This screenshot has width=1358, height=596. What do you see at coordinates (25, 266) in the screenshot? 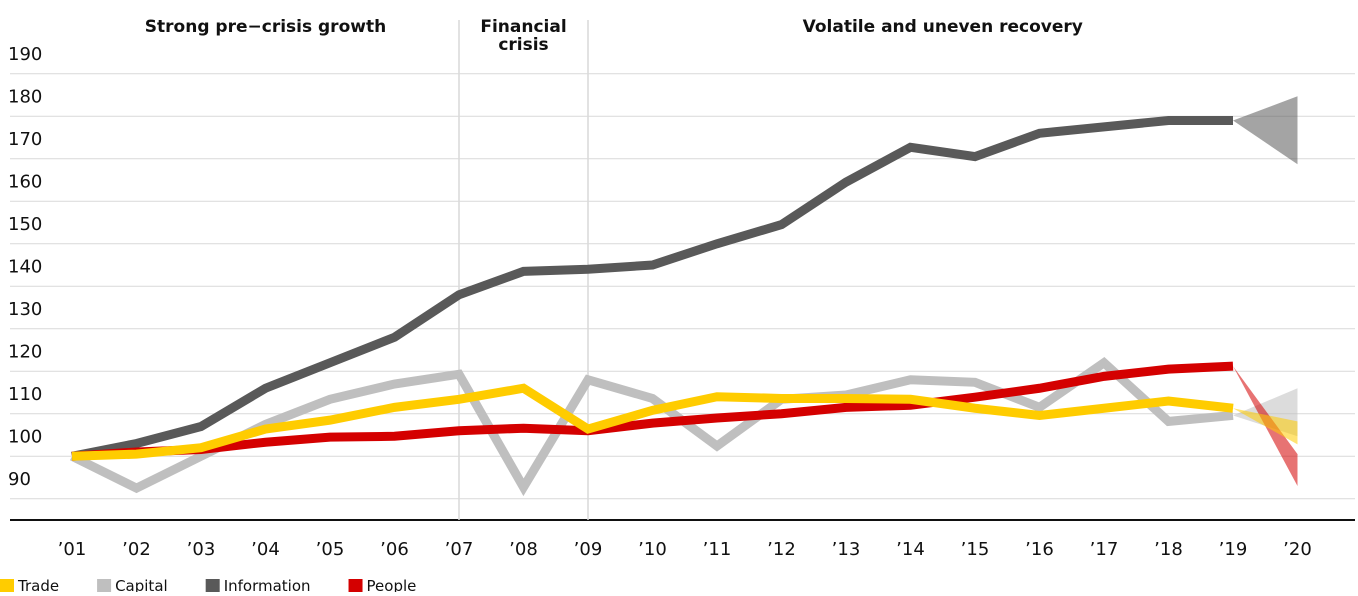
I see `y-tick-label: 140` at bounding box center [25, 266].